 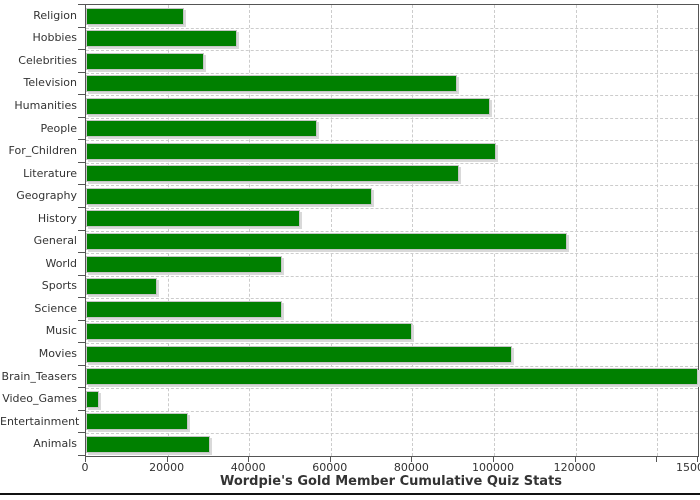 I want to click on bar-science, so click(x=184, y=309).